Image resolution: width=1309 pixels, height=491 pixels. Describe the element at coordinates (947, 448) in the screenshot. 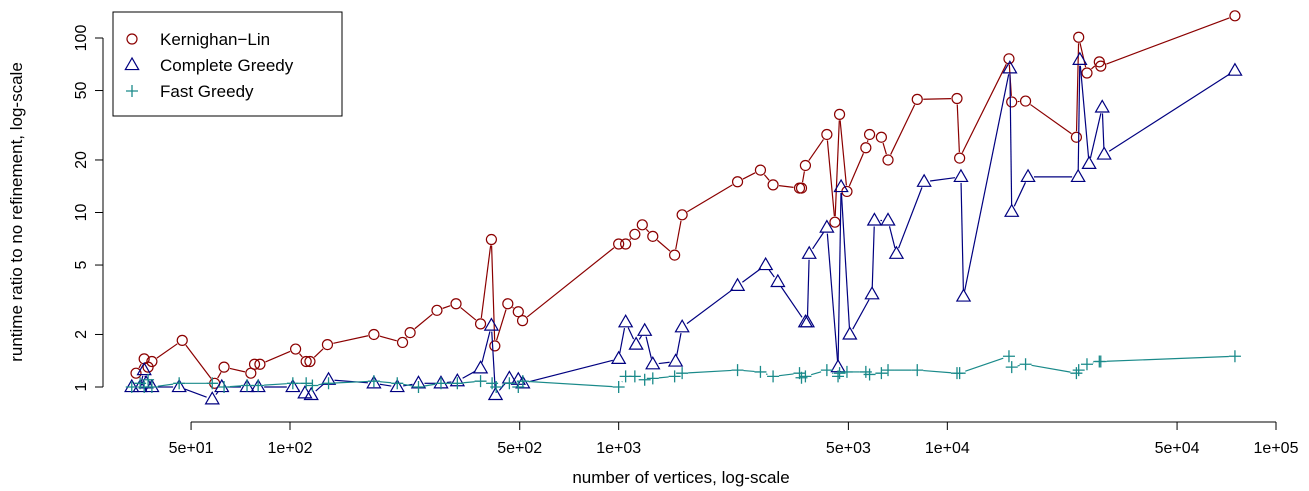

I see `x-tick-label: 1e+04` at that location.